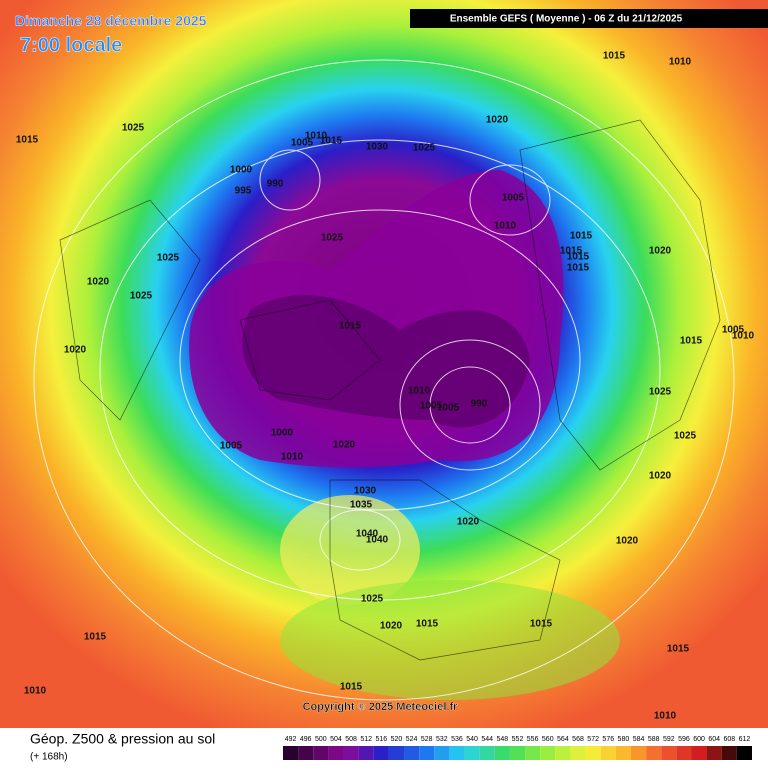 Image resolution: width=768 pixels, height=773 pixels. What do you see at coordinates (377, 540) in the screenshot?
I see `isobar-label: 1040` at bounding box center [377, 540].